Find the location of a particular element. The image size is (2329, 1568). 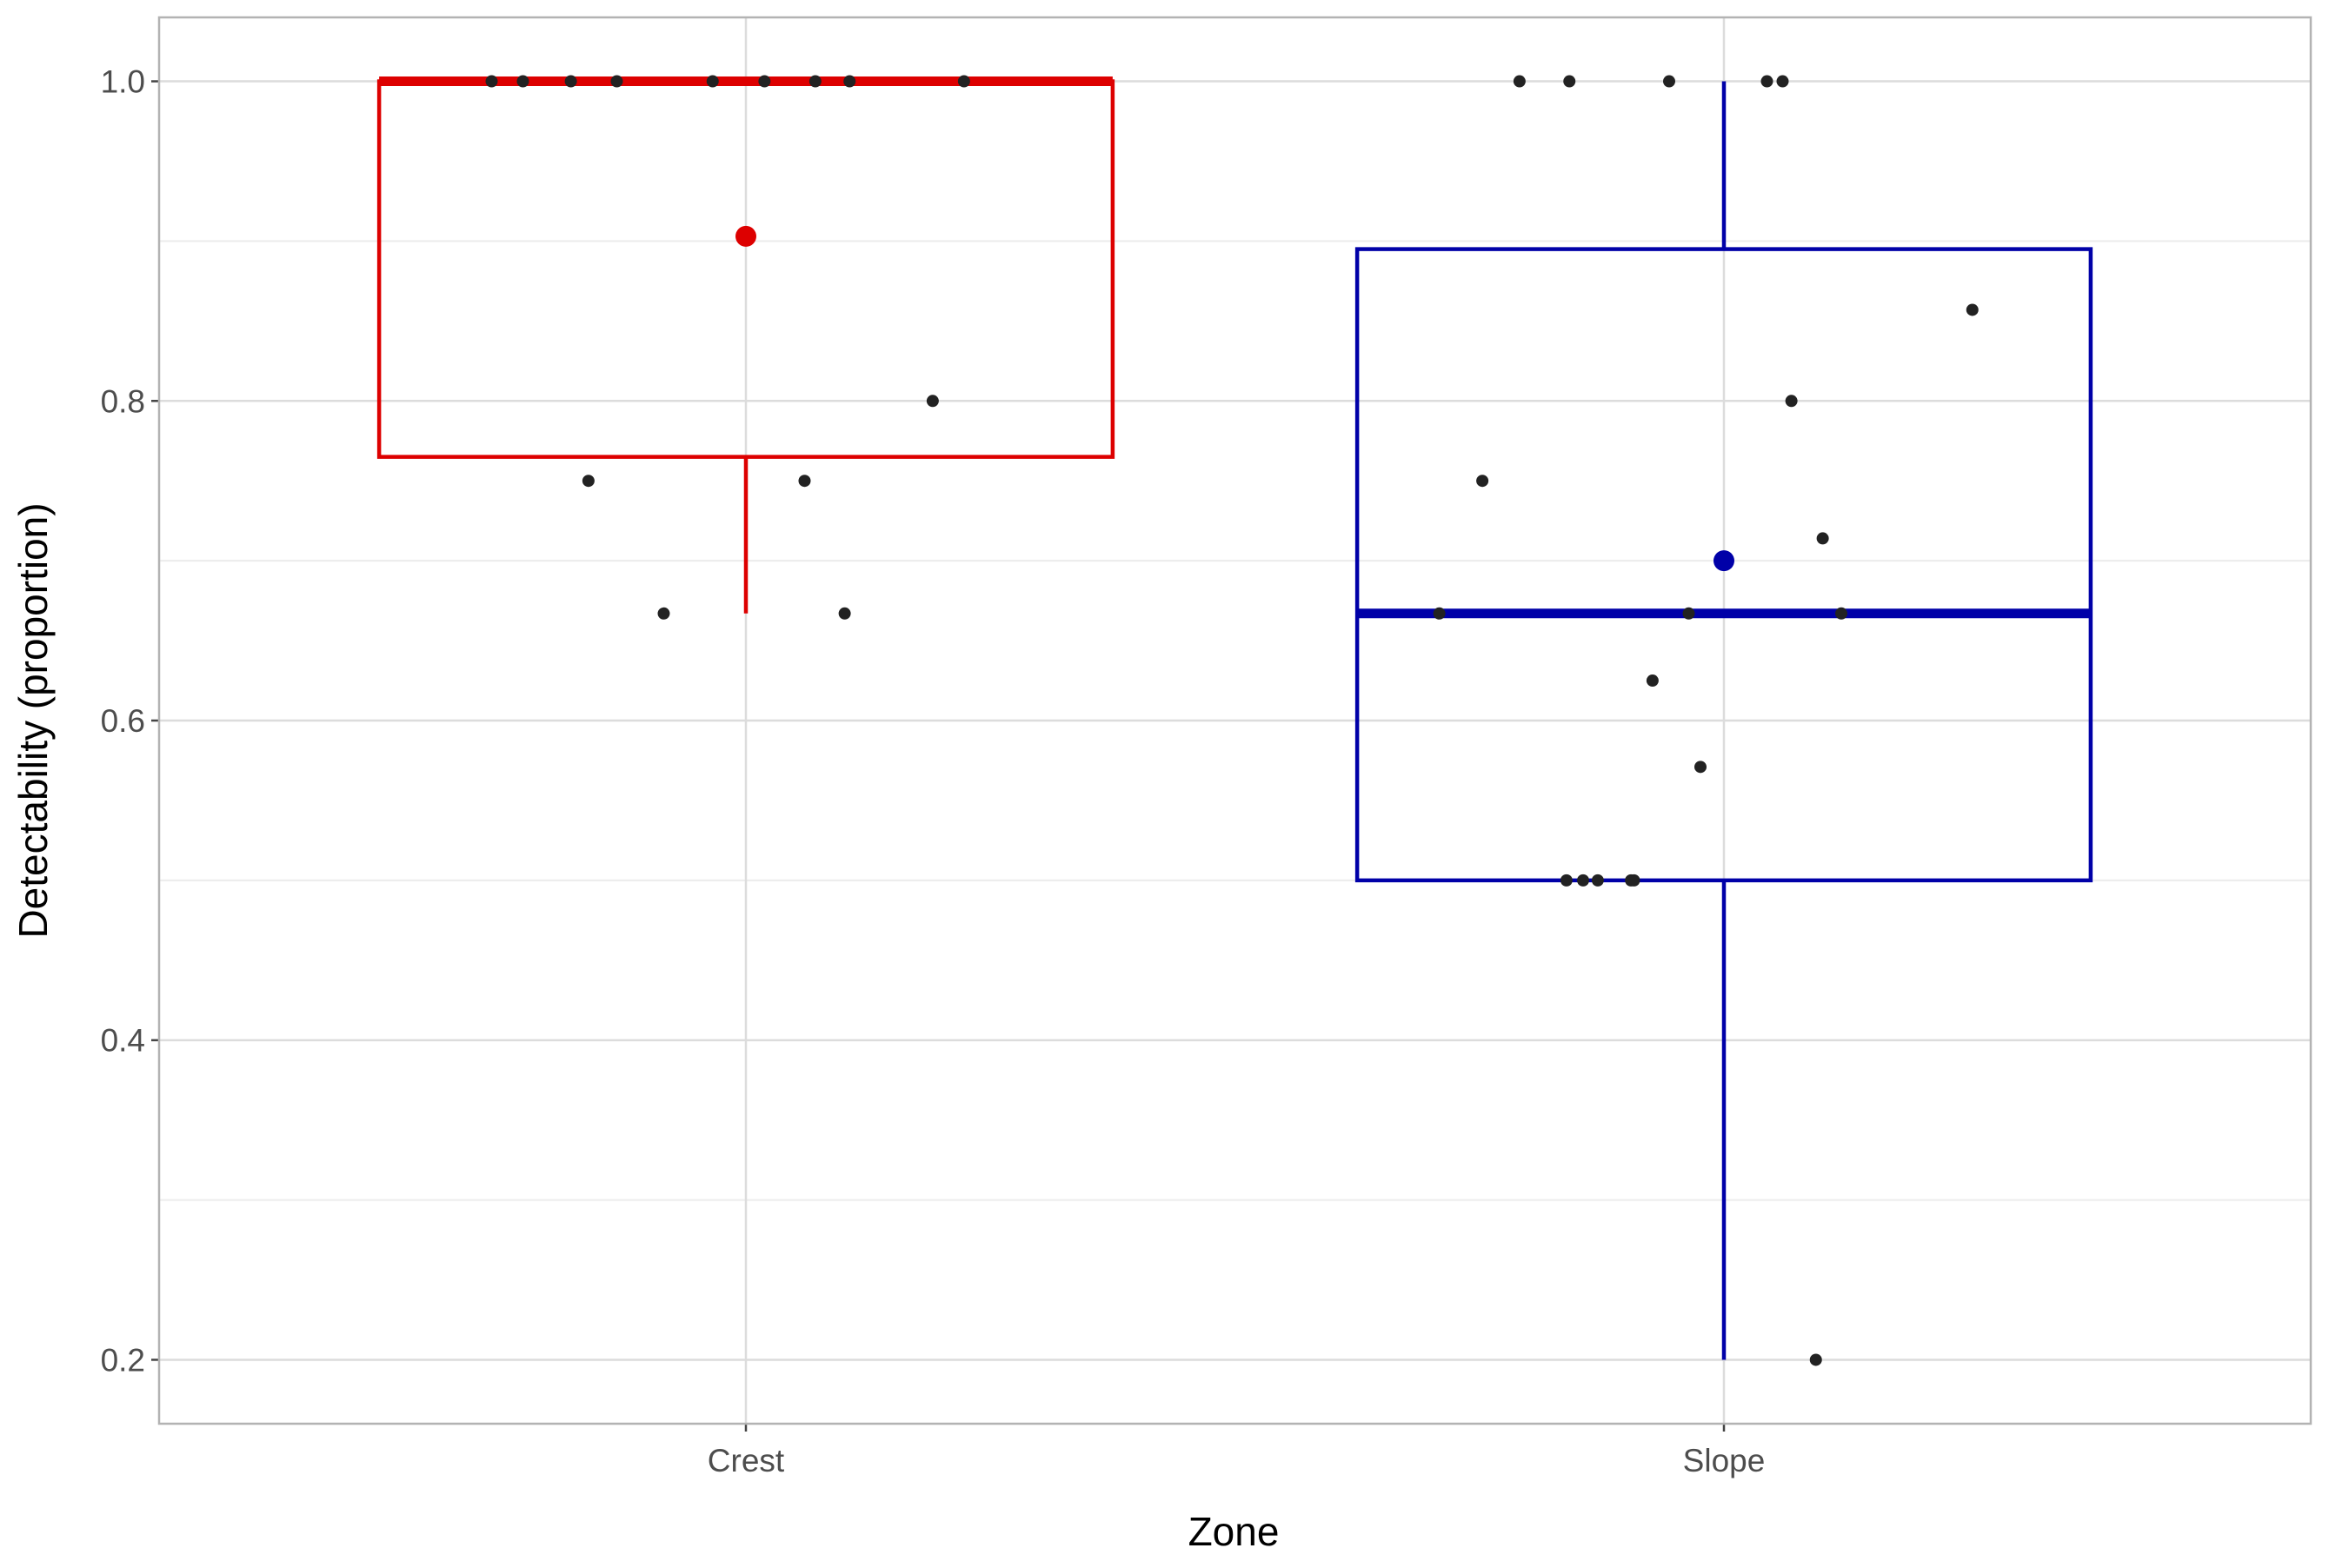

x-tick-label: Slope is located at coordinates (1724, 1460).